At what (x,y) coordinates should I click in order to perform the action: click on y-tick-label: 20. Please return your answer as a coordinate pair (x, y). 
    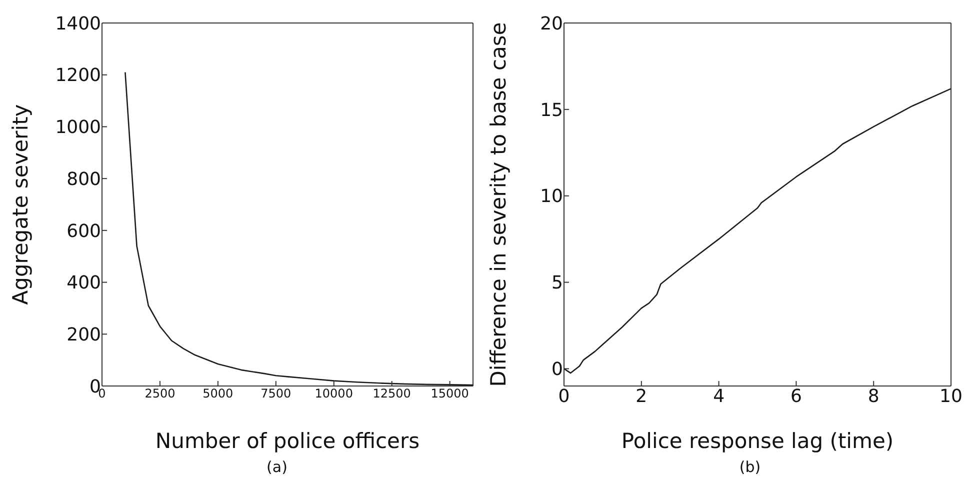
    Looking at the image, I should click on (551, 23).